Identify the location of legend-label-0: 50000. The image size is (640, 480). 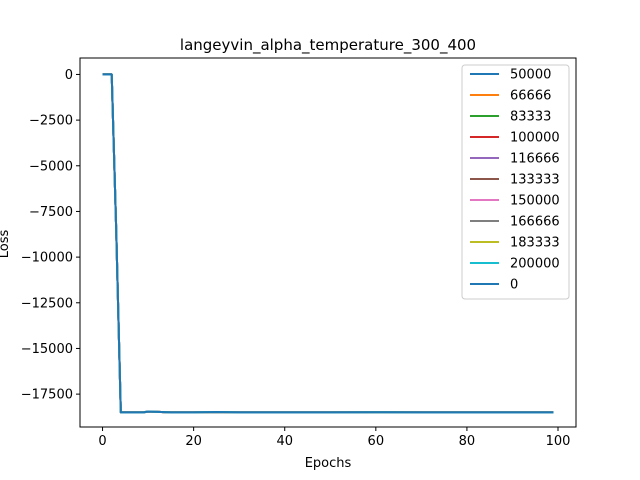
(530, 75).